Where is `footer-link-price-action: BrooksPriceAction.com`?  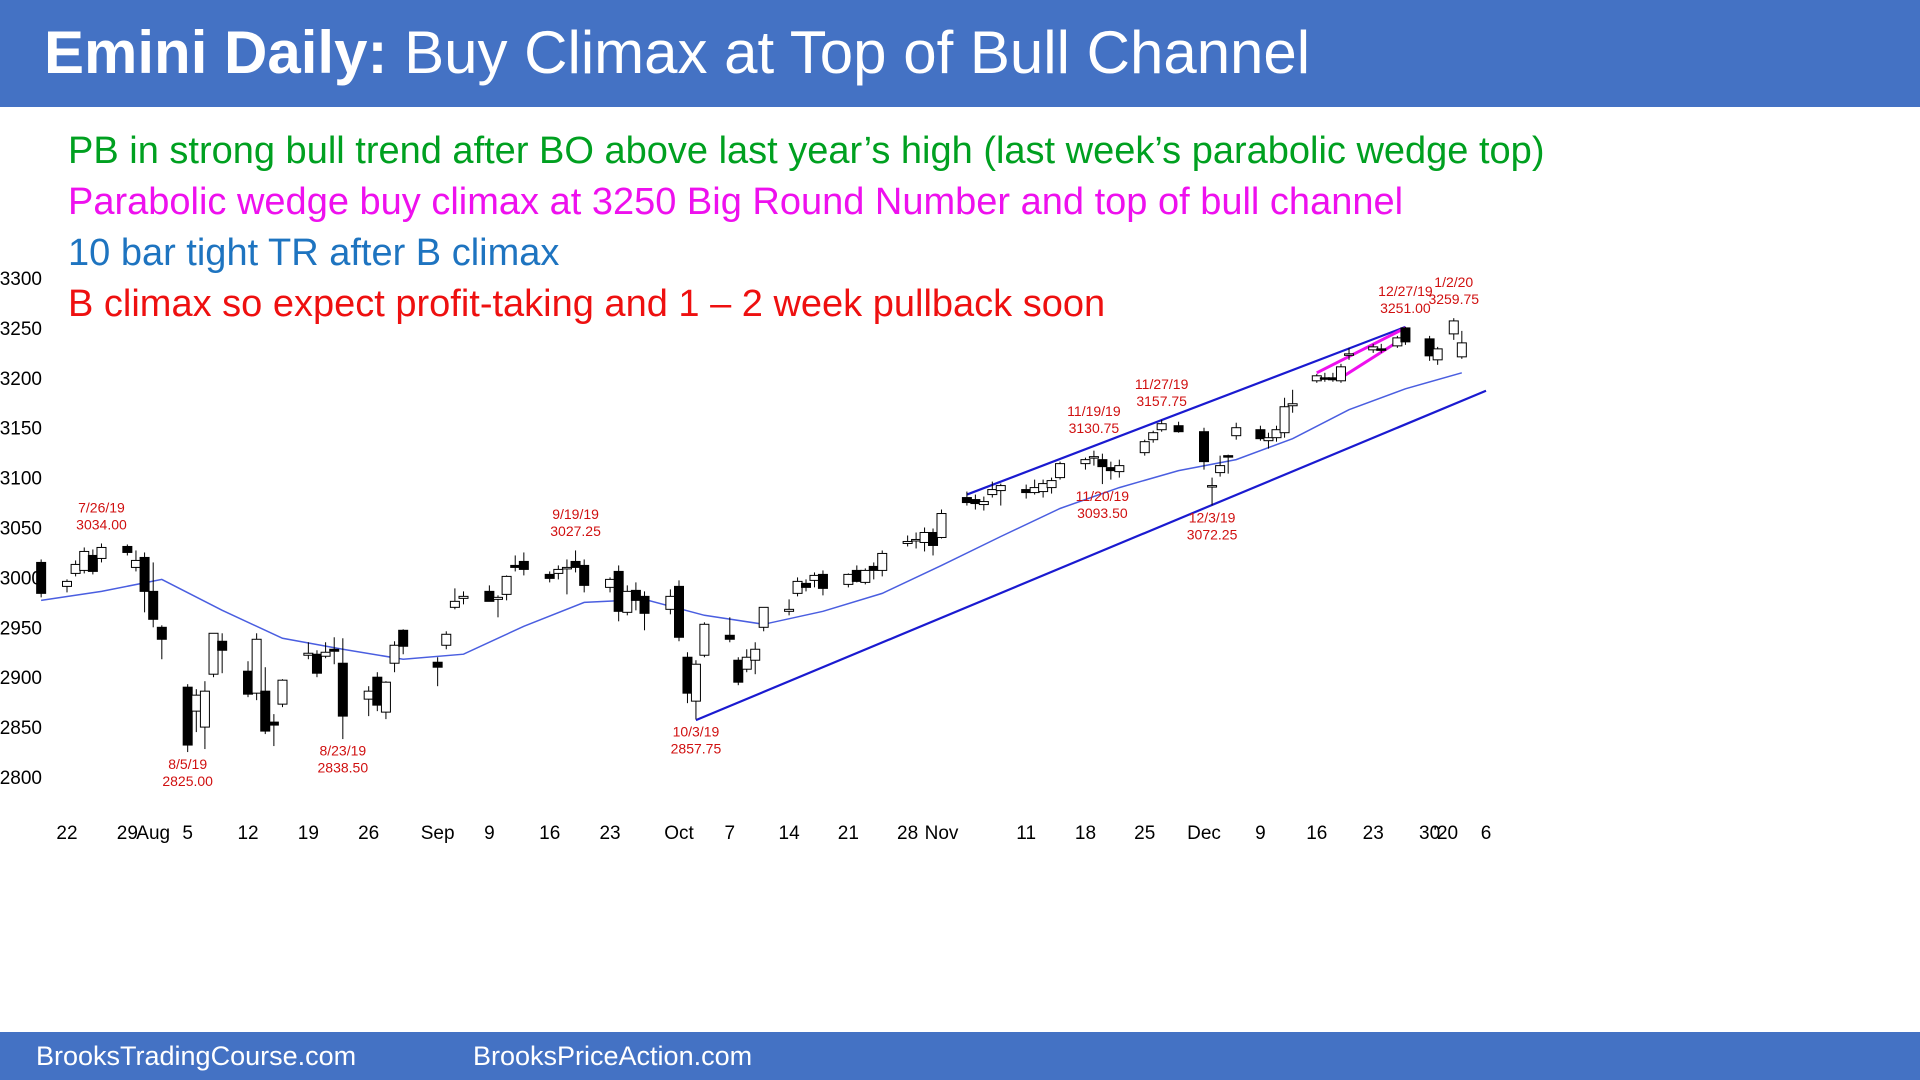 footer-link-price-action: BrooksPriceAction.com is located at coordinates (613, 1056).